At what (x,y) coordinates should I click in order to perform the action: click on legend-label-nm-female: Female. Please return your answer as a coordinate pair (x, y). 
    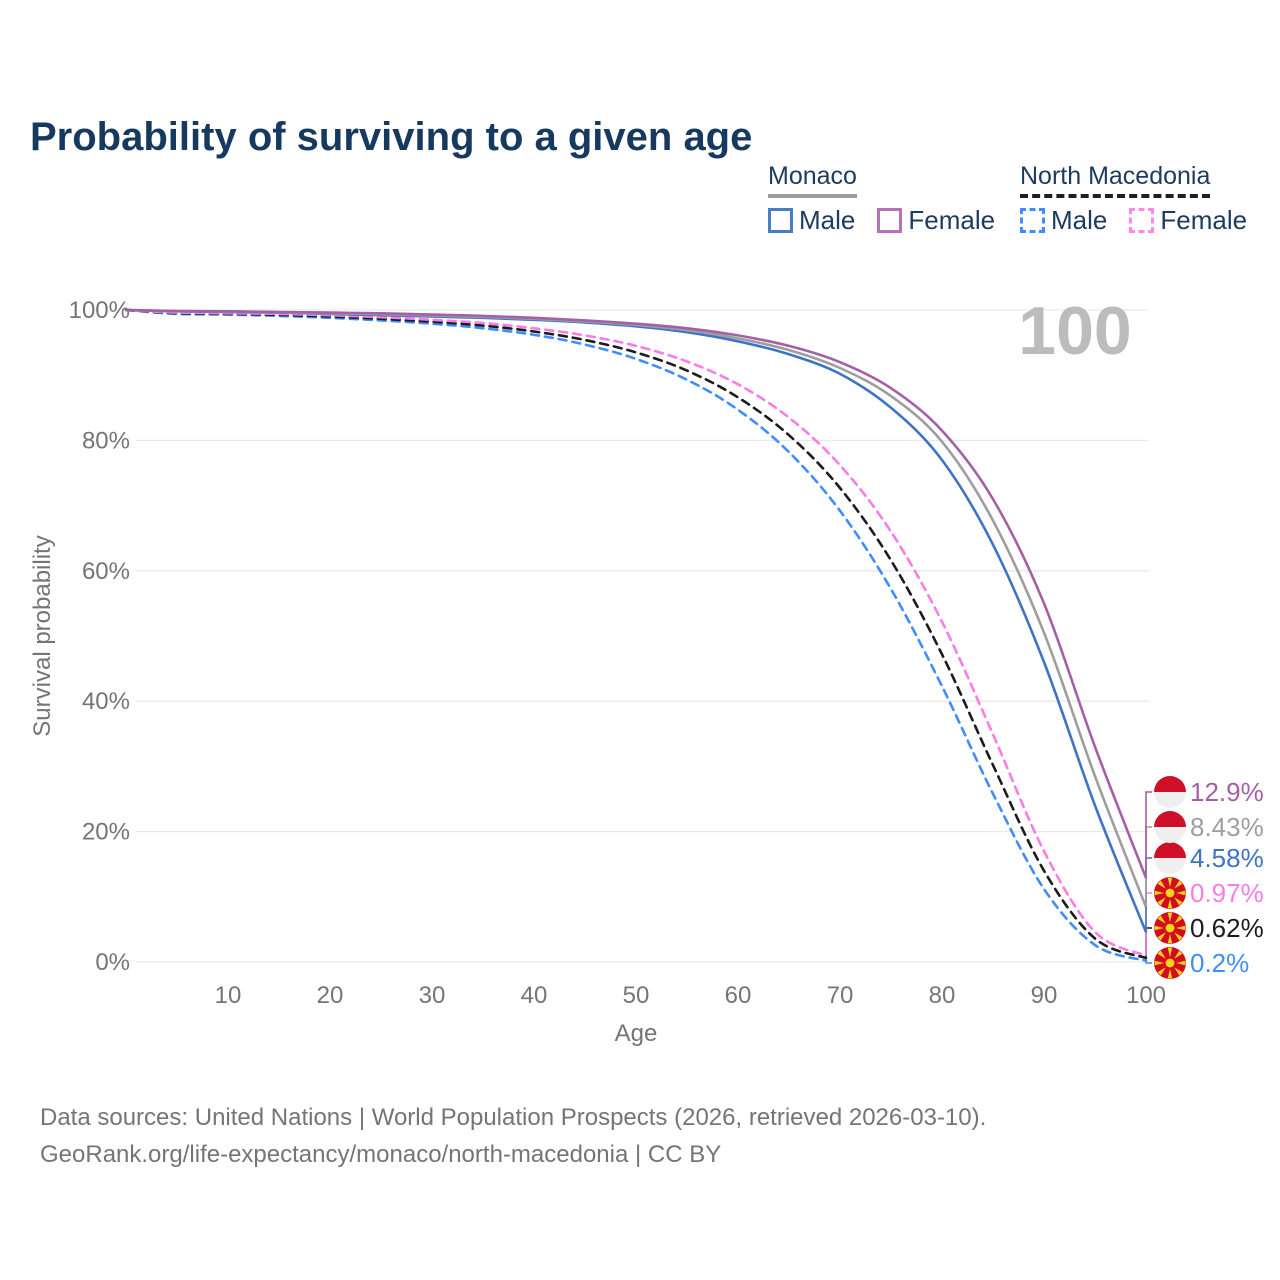
    Looking at the image, I should click on (1204, 220).